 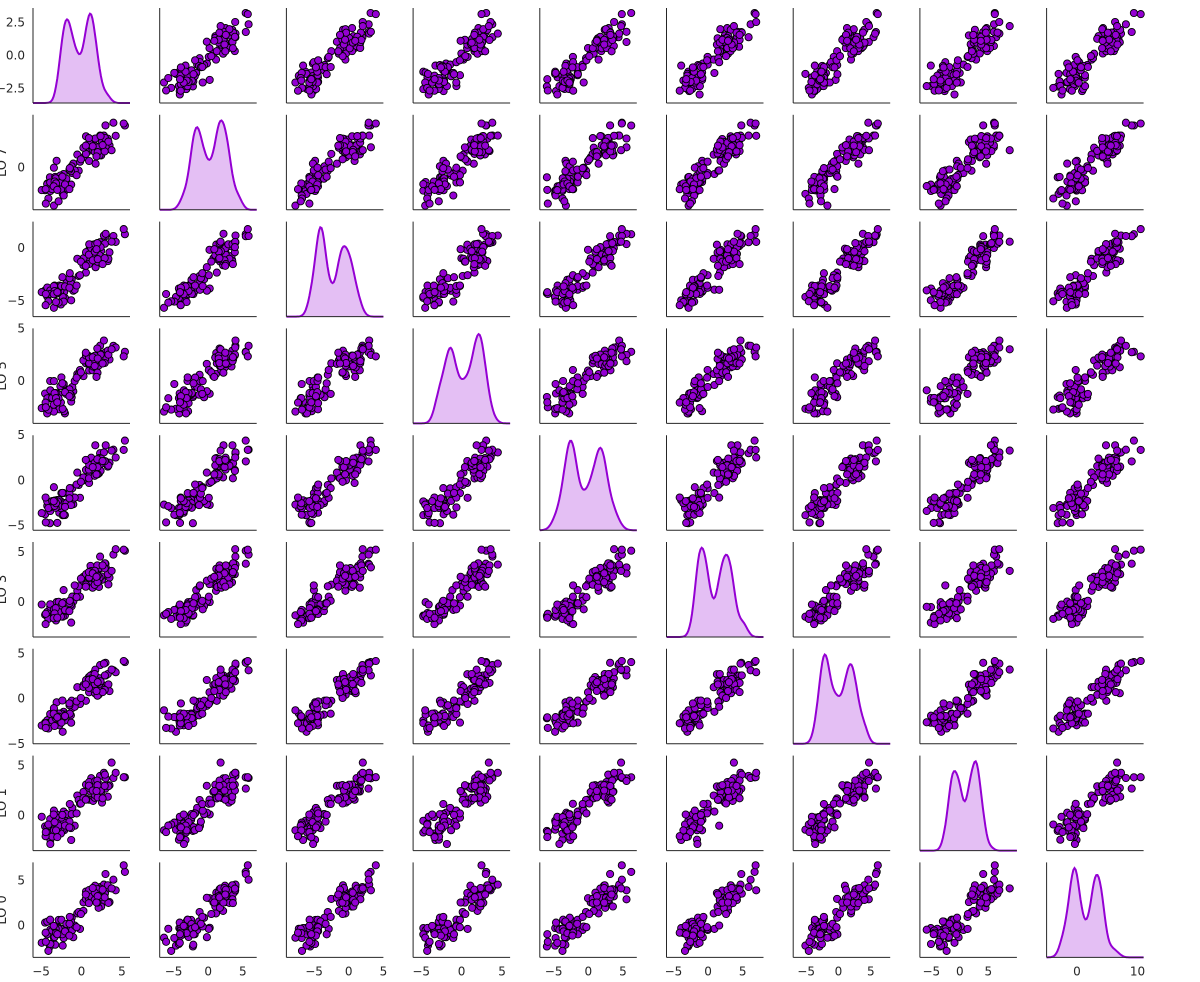 I want to click on y-tick-label: −2.5, so click(x=12, y=88).